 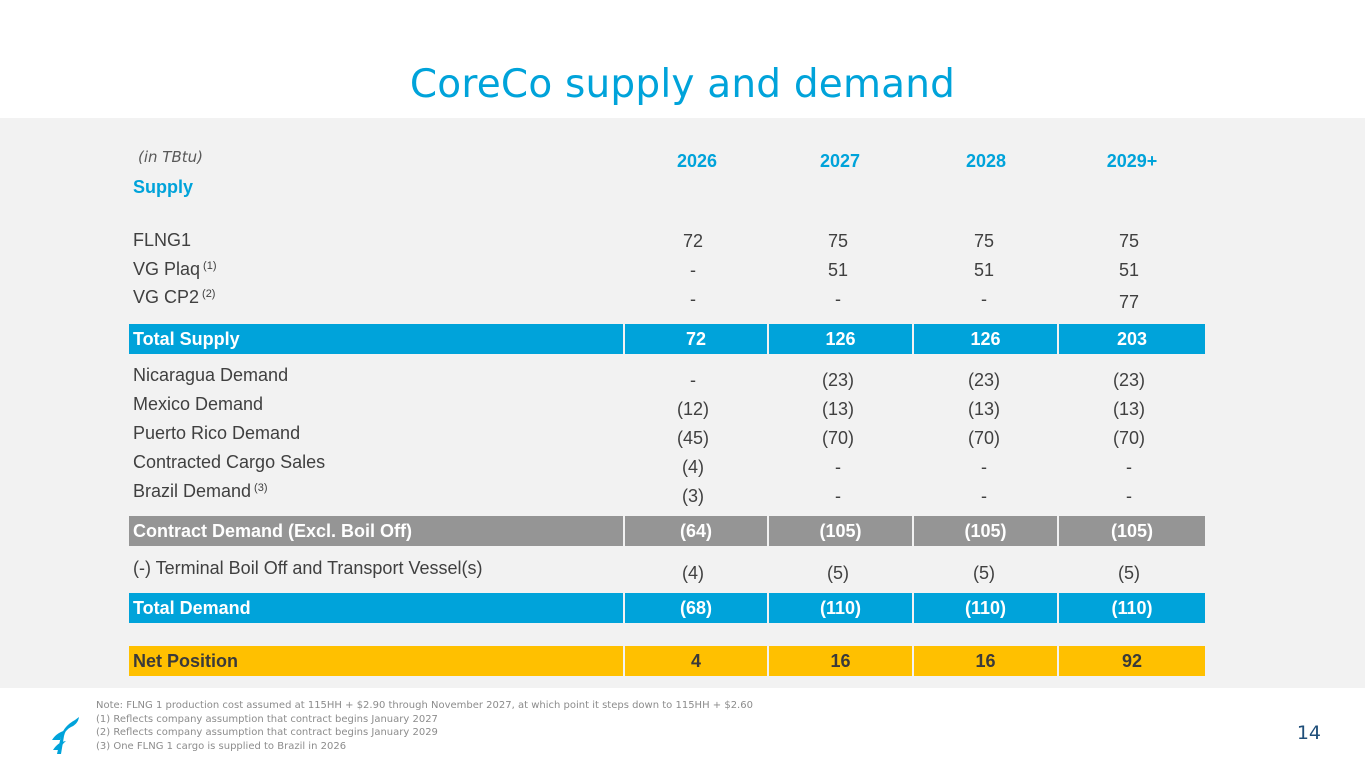 I want to click on footnote-marker: (2), so click(x=209, y=294).